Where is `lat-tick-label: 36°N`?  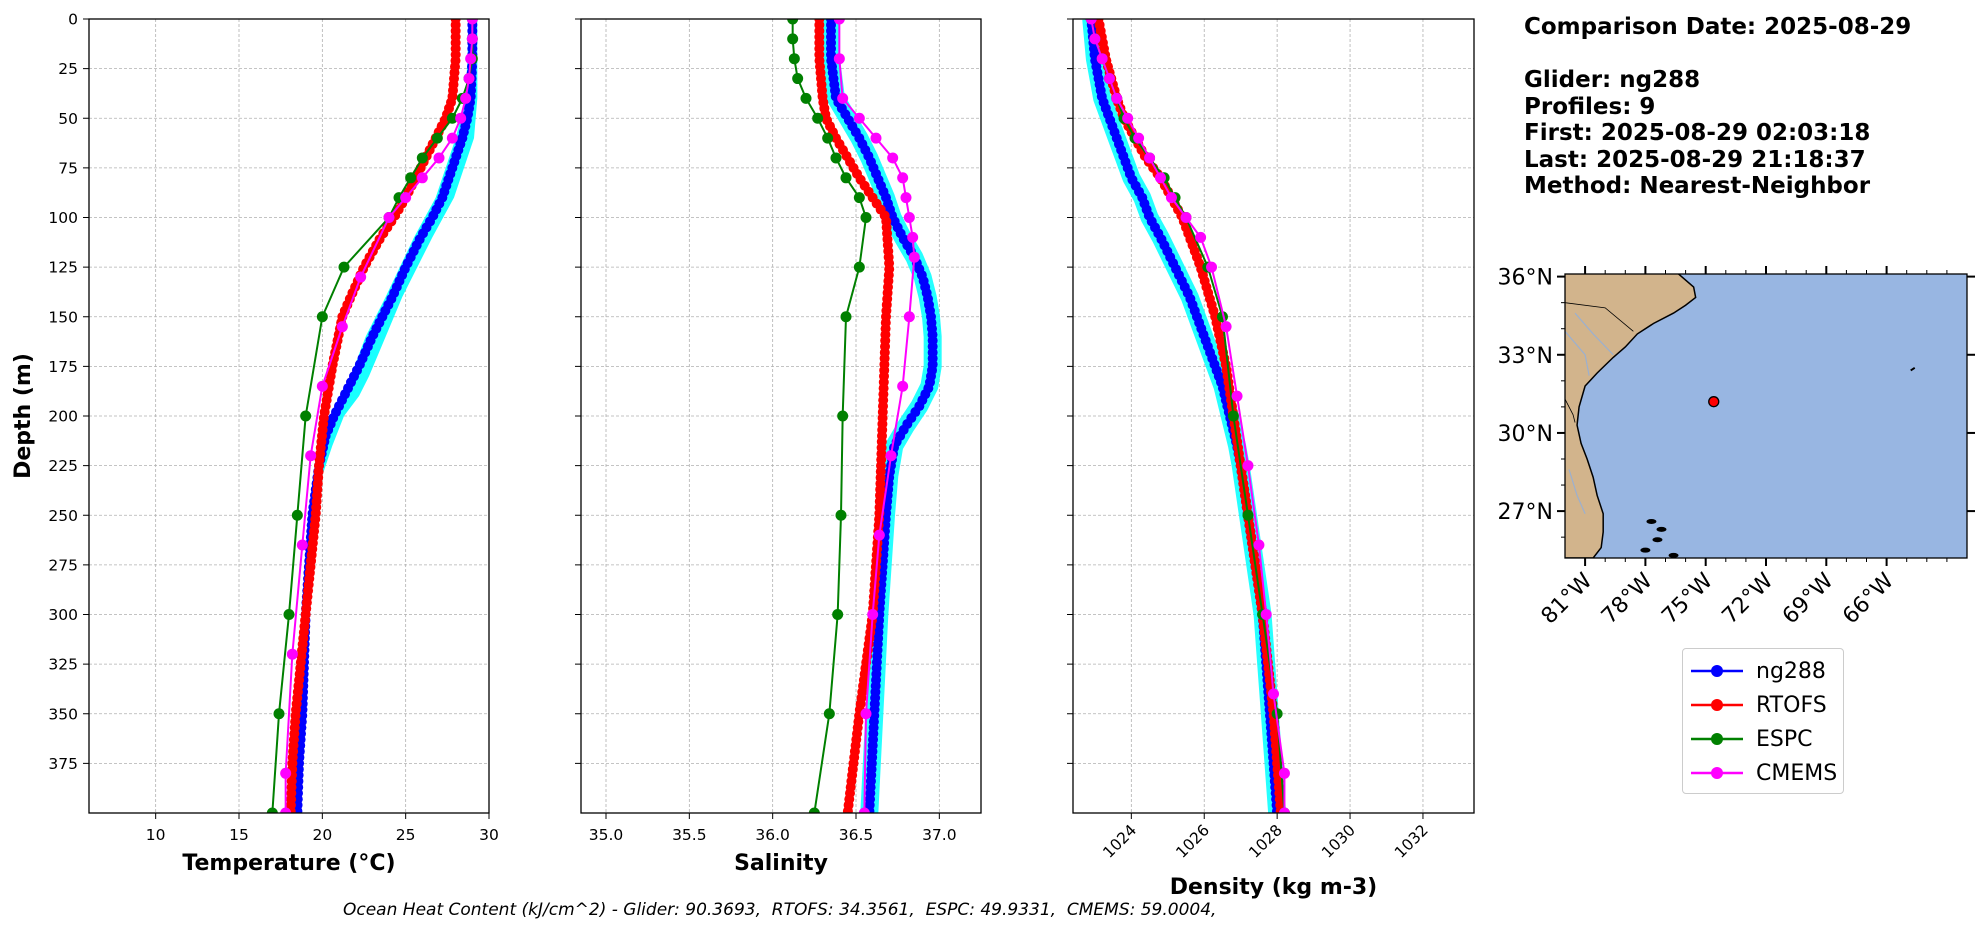 lat-tick-label: 36°N is located at coordinates (1525, 278).